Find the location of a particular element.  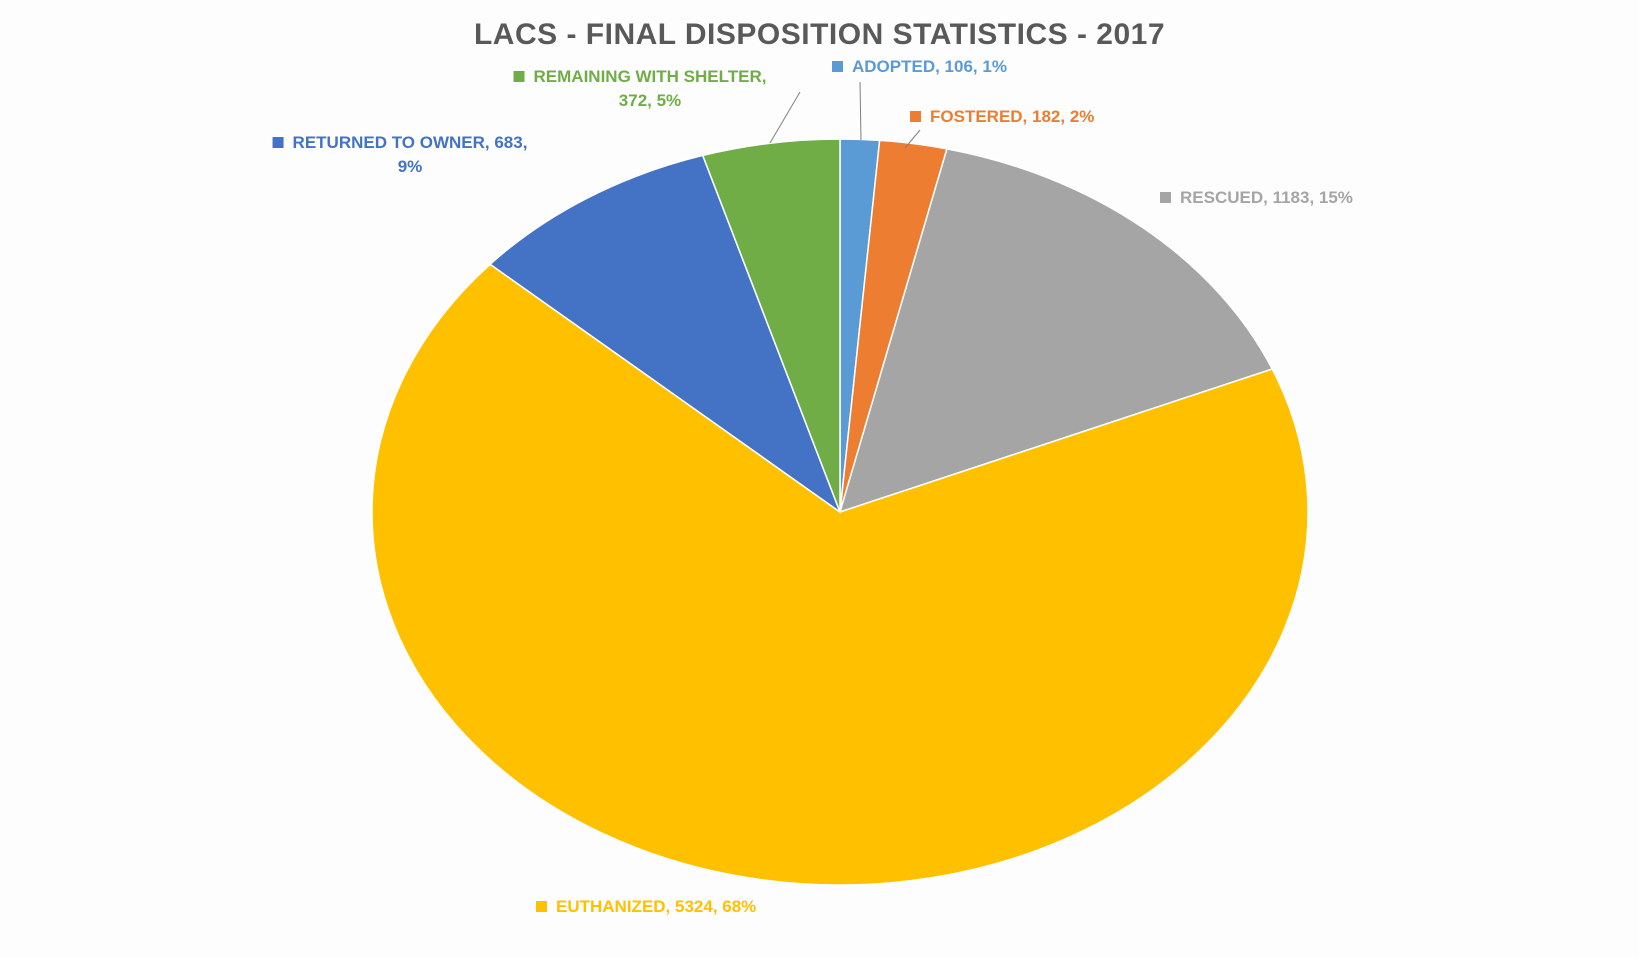

data-label-line: ADOPTED, 106, 1% is located at coordinates (929, 66).